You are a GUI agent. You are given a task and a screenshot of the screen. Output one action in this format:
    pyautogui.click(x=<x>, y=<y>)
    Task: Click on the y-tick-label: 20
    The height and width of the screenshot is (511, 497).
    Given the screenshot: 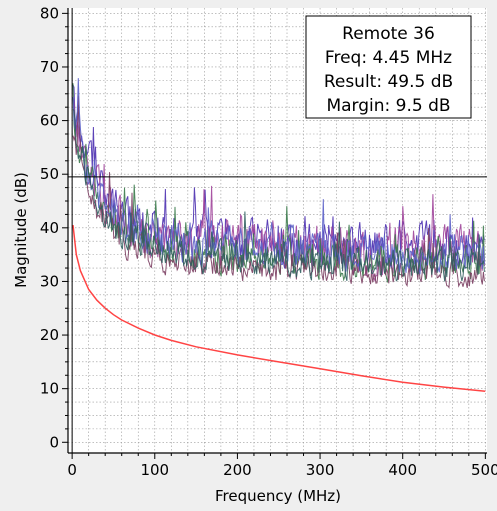 What is the action you would take?
    pyautogui.click(x=49, y=335)
    